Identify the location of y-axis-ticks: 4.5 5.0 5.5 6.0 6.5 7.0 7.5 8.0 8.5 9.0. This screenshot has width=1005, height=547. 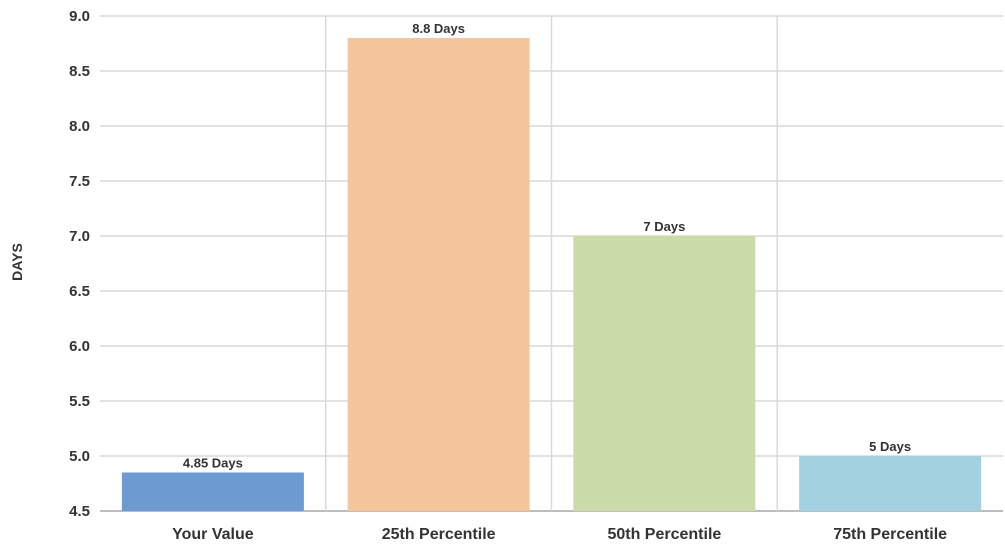
(79, 264).